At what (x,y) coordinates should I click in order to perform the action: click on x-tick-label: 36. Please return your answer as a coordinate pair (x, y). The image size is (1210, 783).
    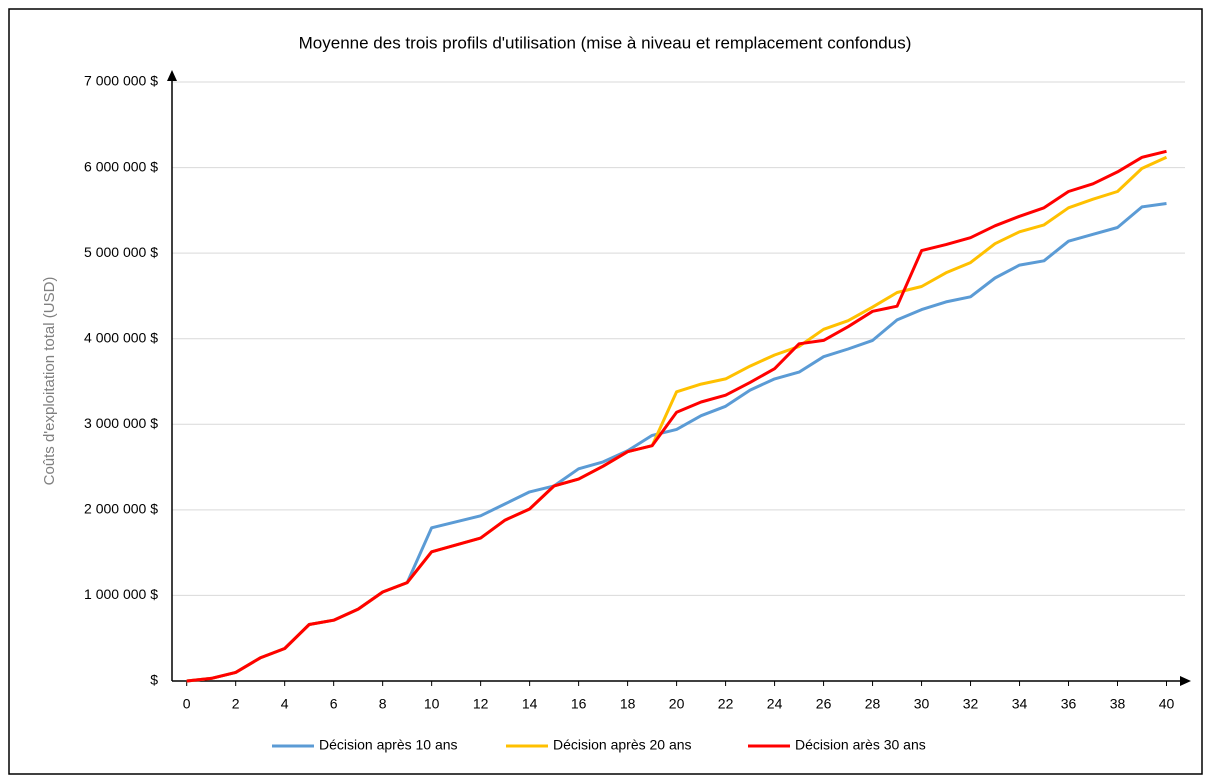
    Looking at the image, I should click on (1069, 704).